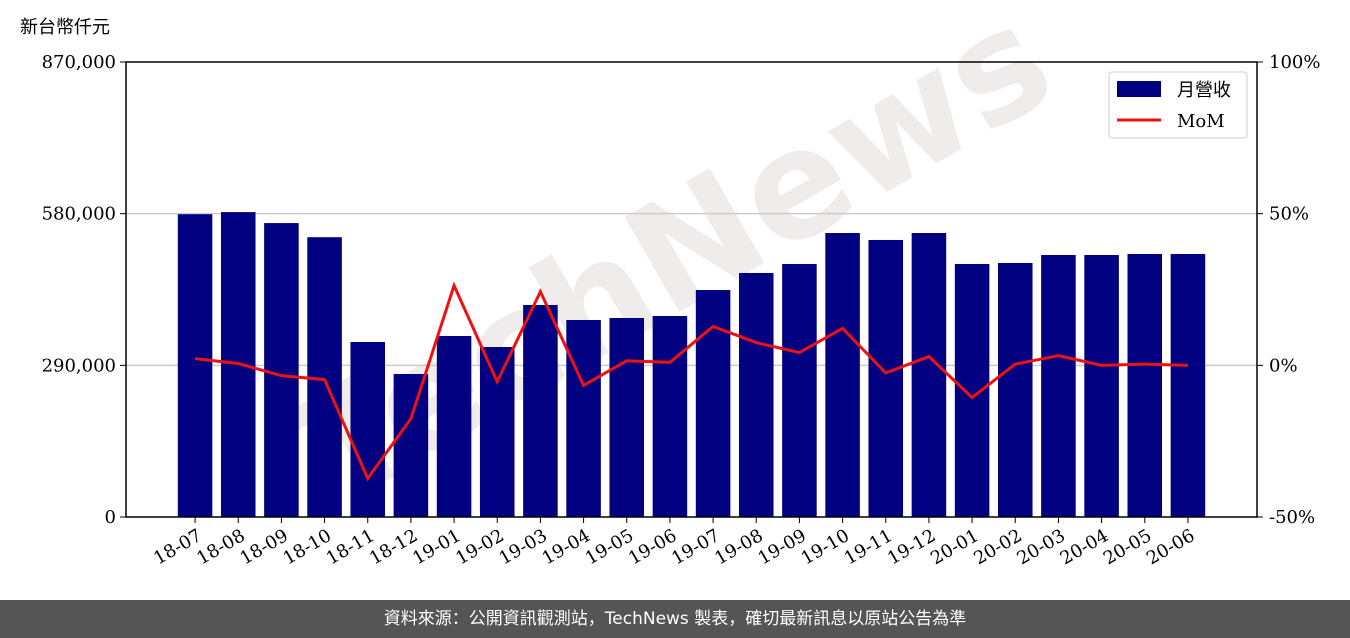 The width and height of the screenshot is (1350, 638). I want to click on y2-tick-label: 50%, so click(1289, 214).